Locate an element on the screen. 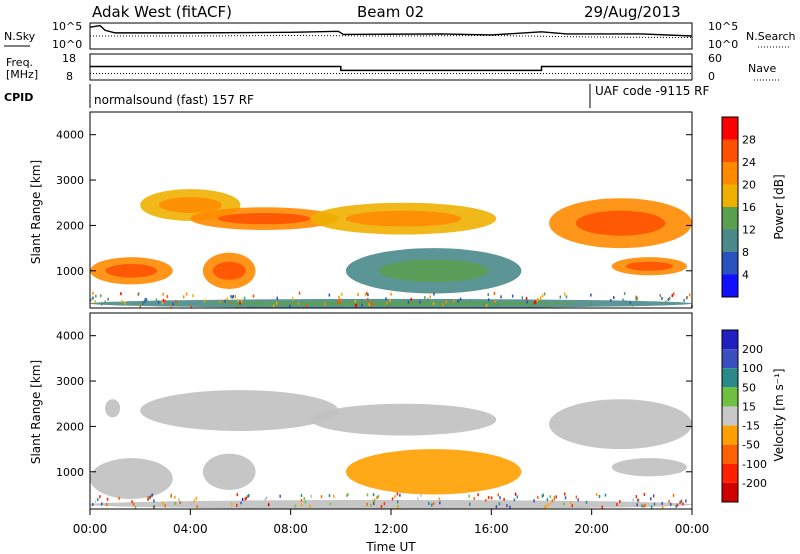 The width and height of the screenshot is (800, 554). noise-right-tick-bottom: 10^0 is located at coordinates (723, 44).